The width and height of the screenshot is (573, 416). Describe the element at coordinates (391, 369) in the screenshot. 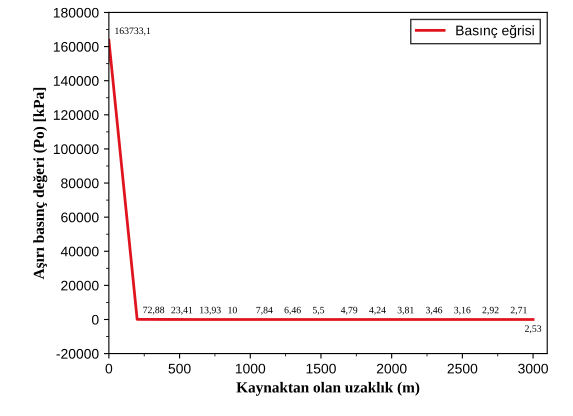

I see `x-tick-label: 2000` at that location.